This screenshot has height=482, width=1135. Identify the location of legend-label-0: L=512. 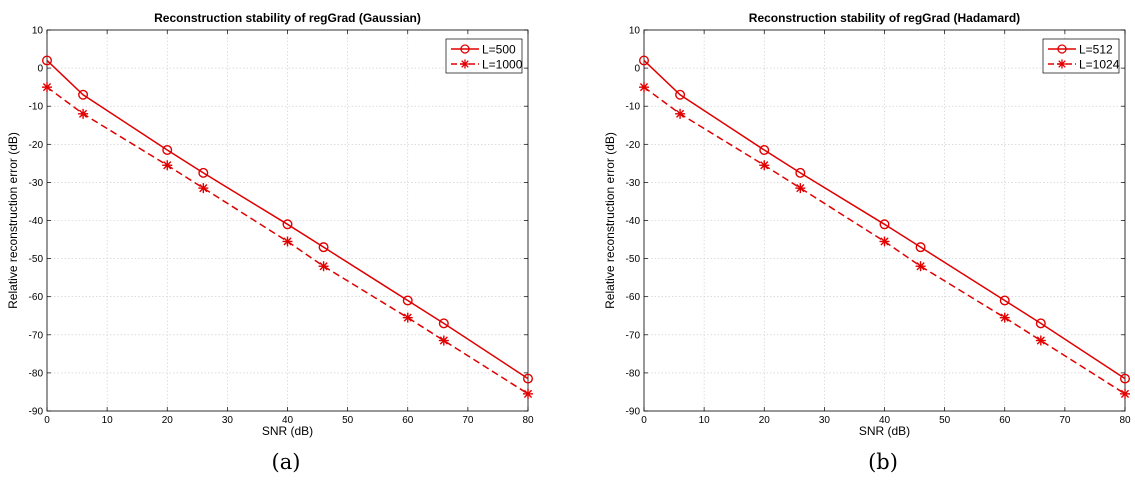
(1096, 50).